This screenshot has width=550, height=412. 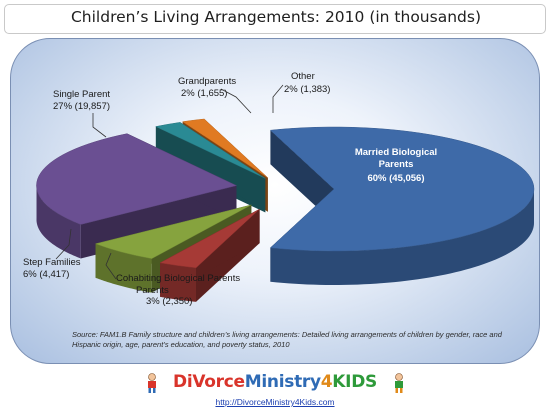 I want to click on label-married-name-2: Parents, so click(x=396, y=164).